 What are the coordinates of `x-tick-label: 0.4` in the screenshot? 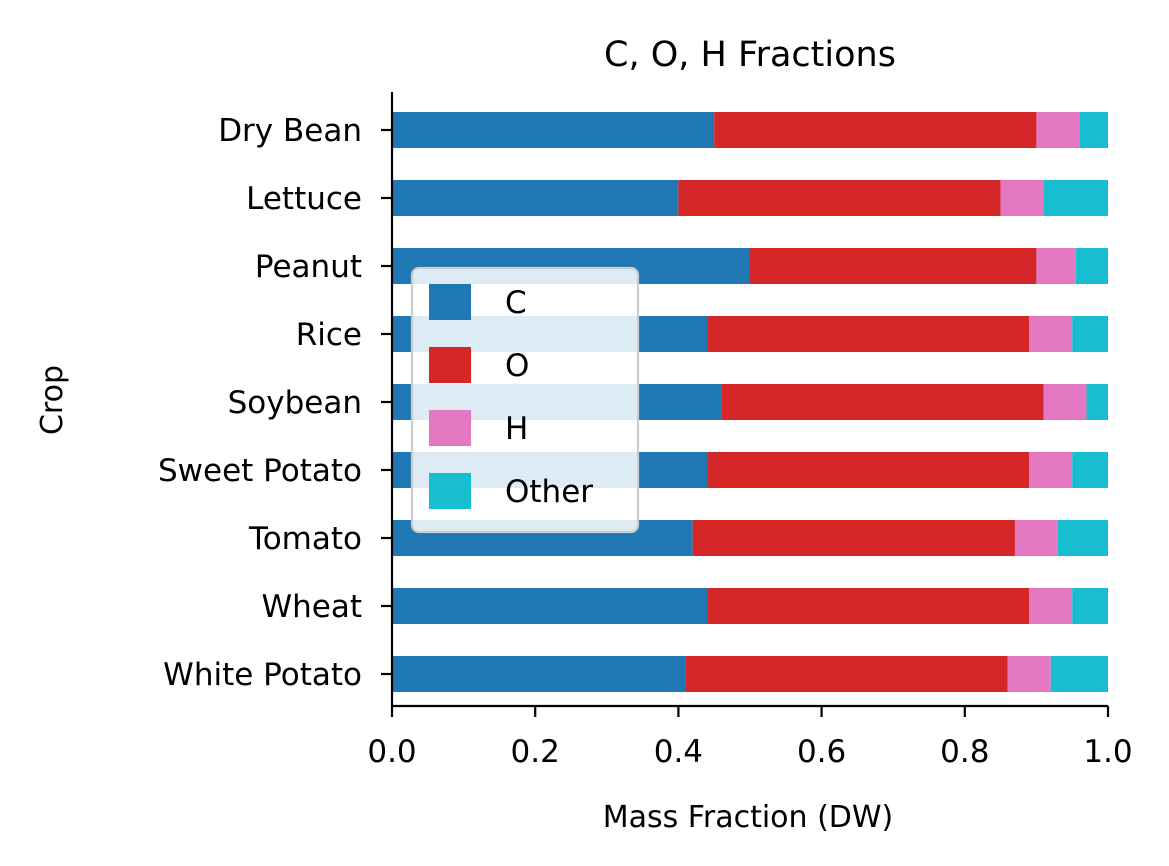 It's located at (678, 752).